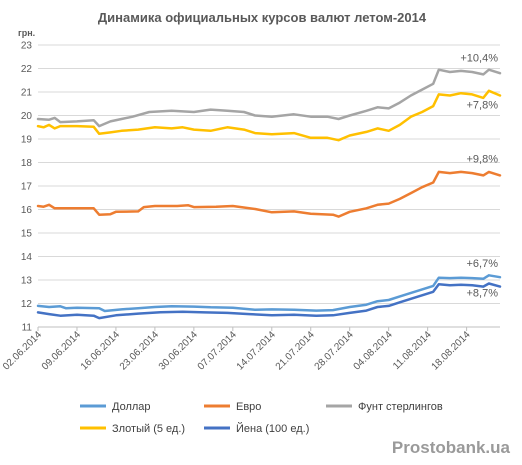 The image size is (522, 465). What do you see at coordinates (27, 304) in the screenshot?
I see `y-tick-label: 12` at bounding box center [27, 304].